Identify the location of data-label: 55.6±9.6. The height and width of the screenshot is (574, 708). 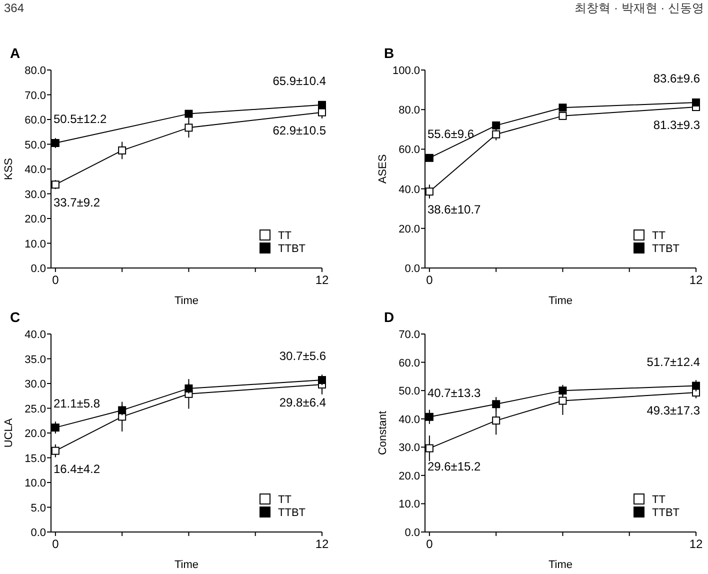
(450, 133).